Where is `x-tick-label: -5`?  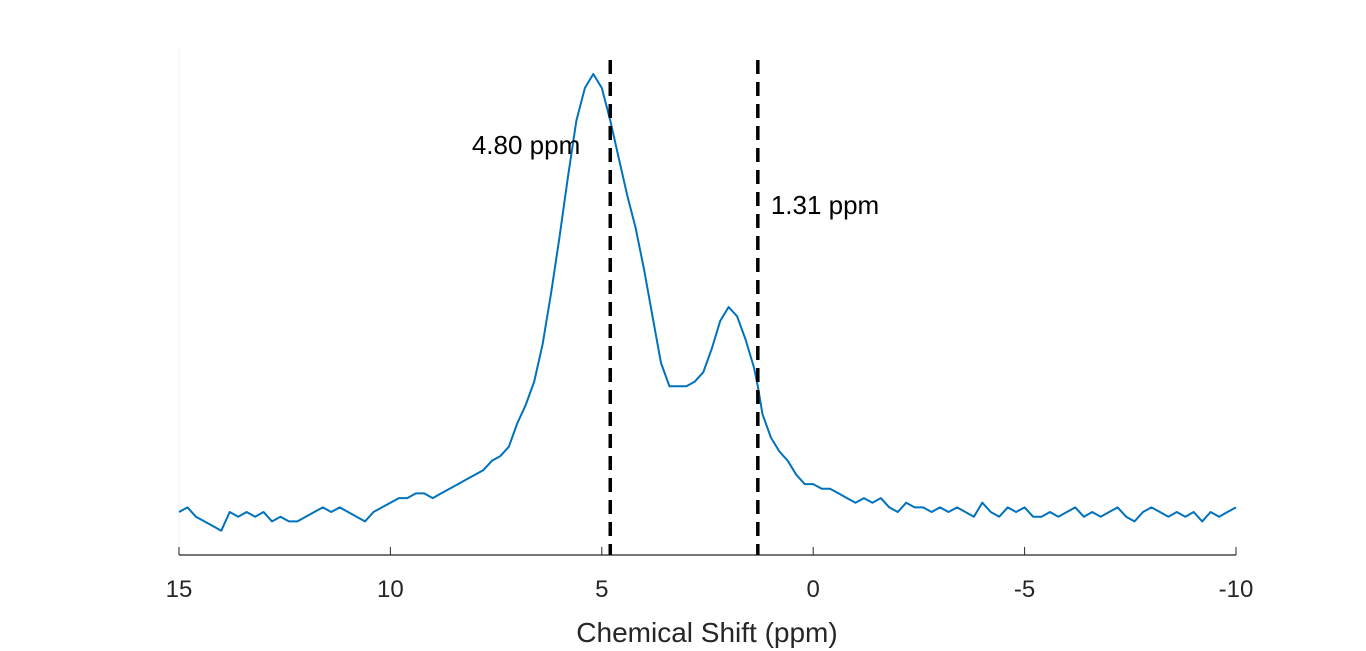
x-tick-label: -5 is located at coordinates (1024, 589).